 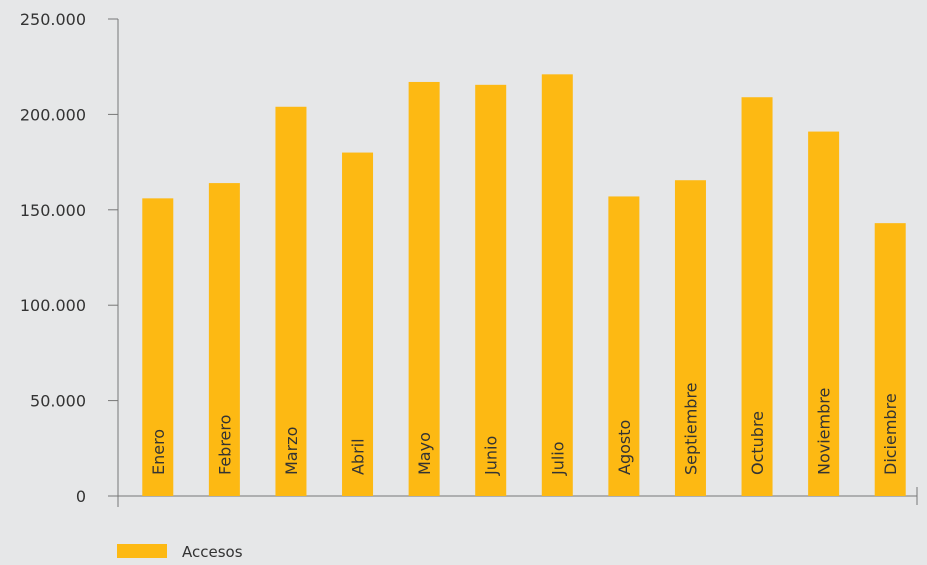 I want to click on bar-septiembre, so click(x=690, y=338).